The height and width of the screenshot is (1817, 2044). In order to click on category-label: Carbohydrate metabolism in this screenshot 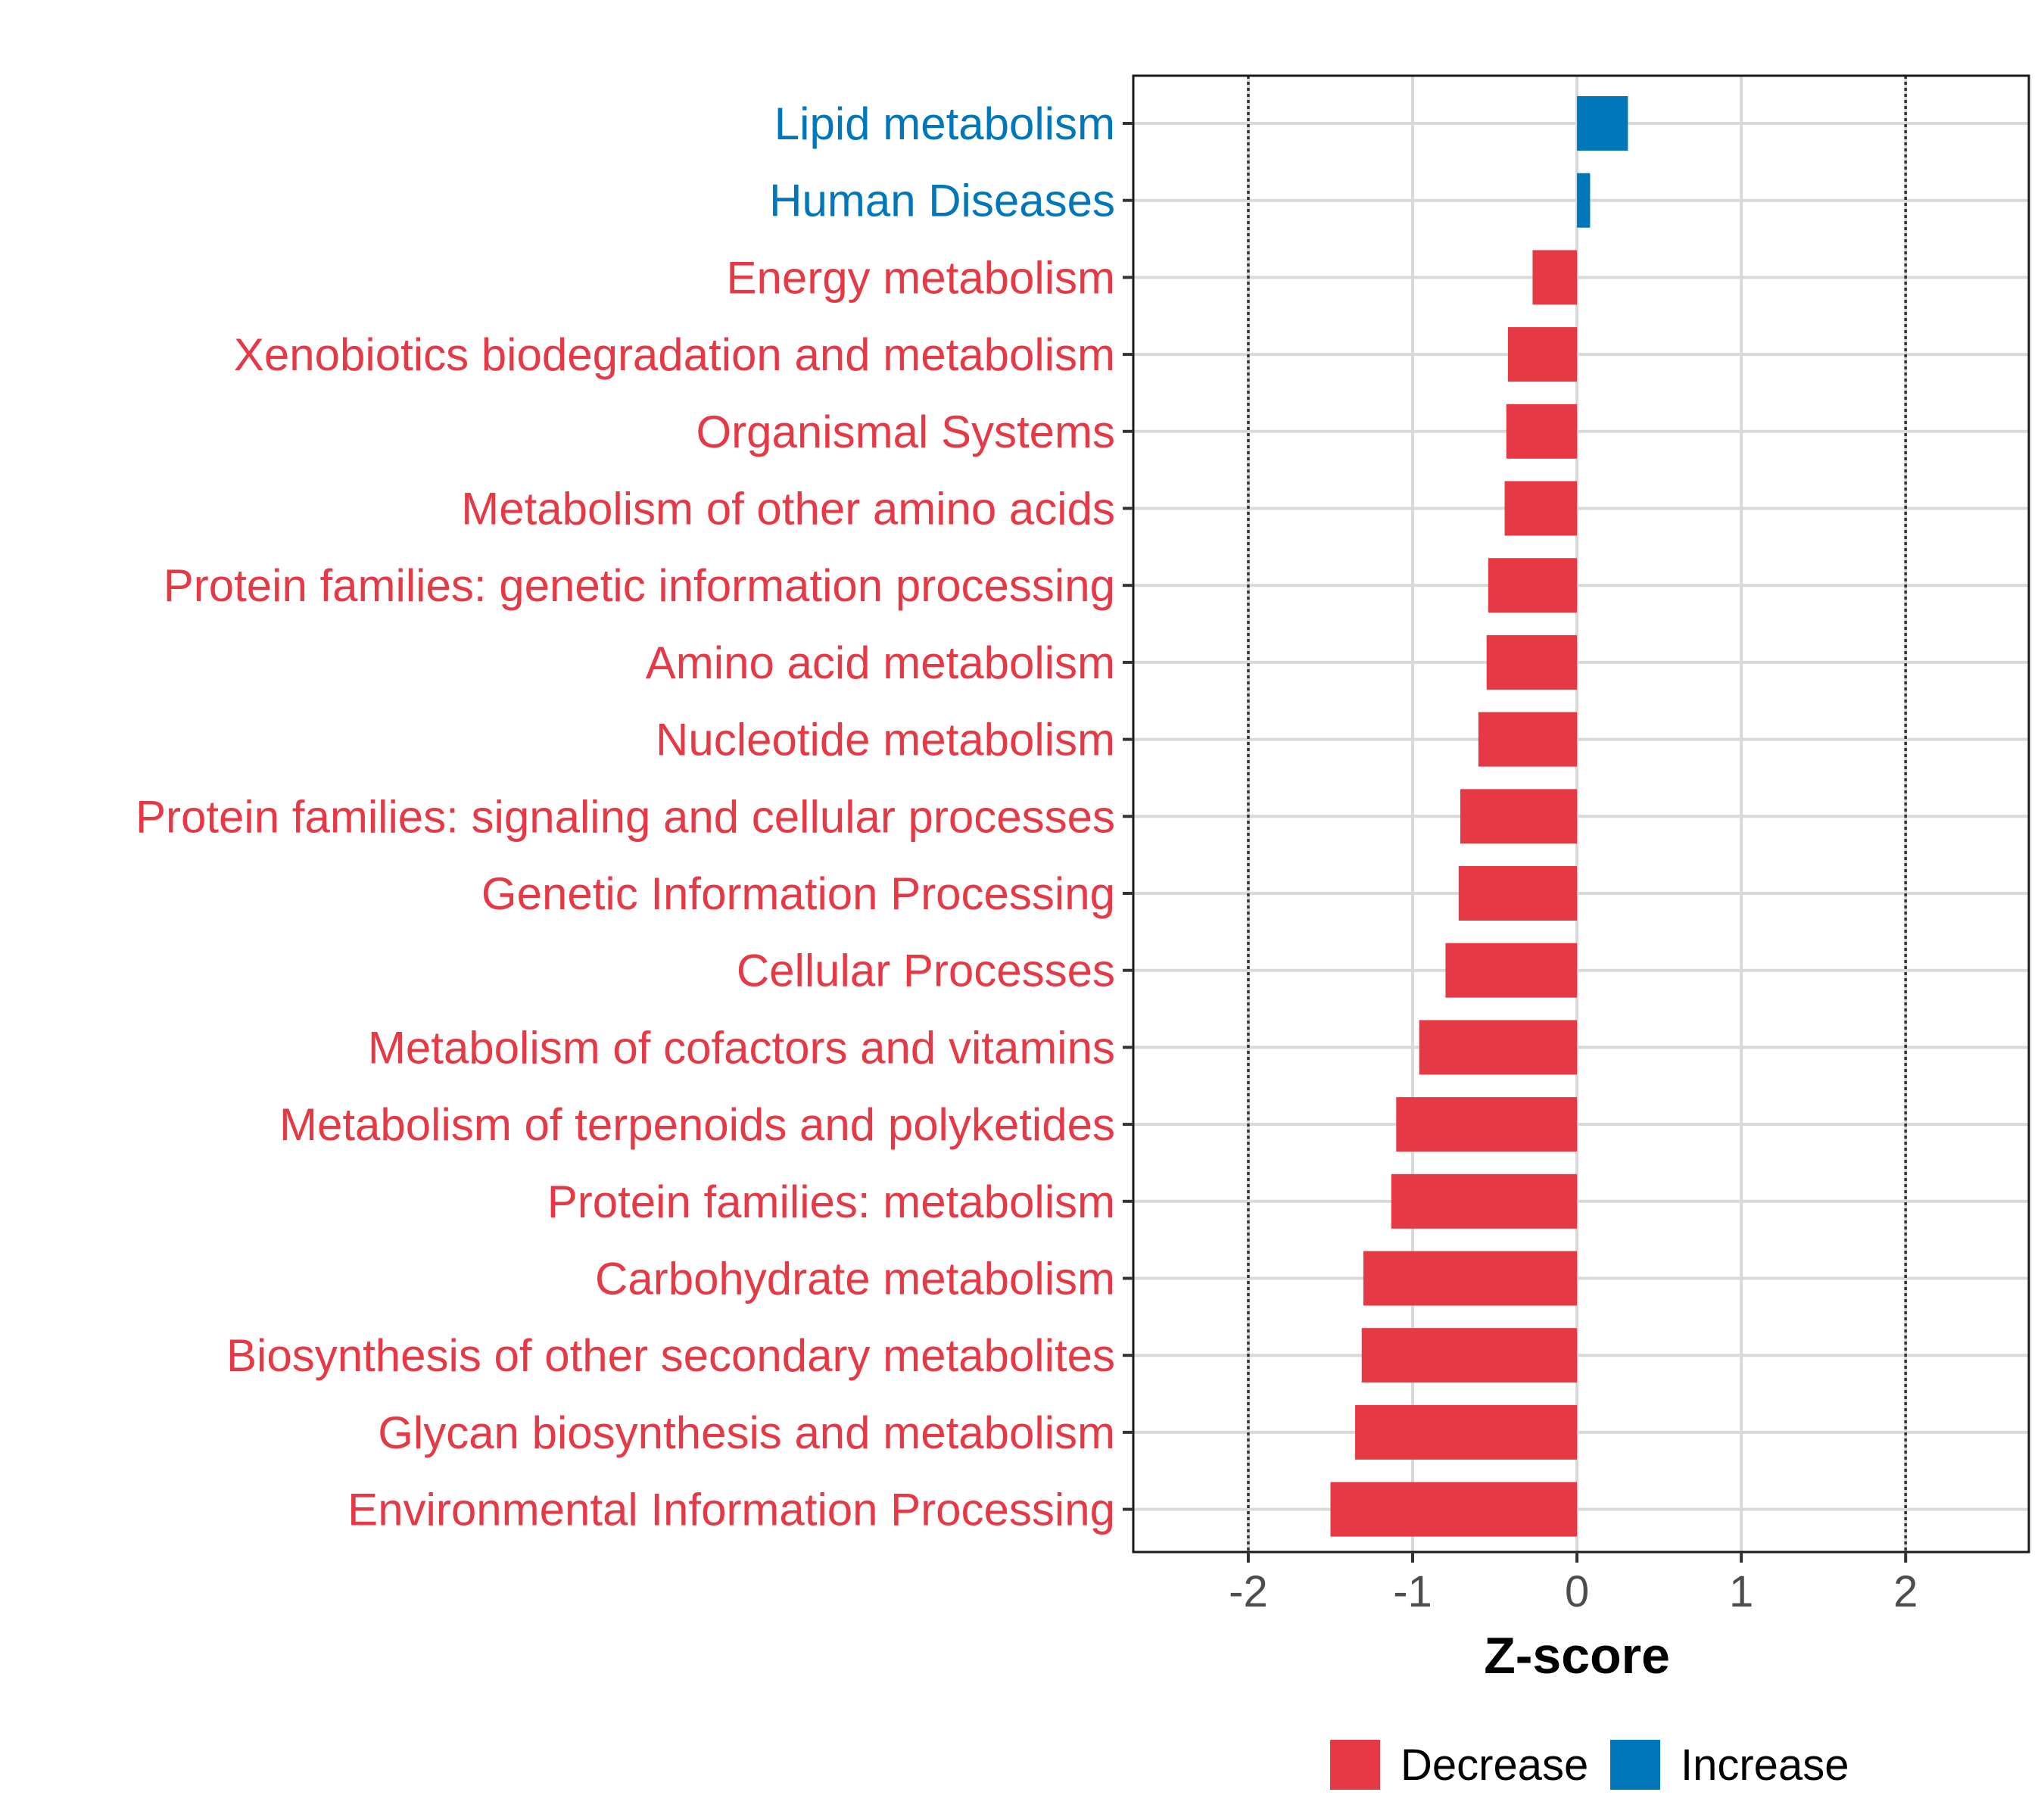, I will do `click(855, 1279)`.